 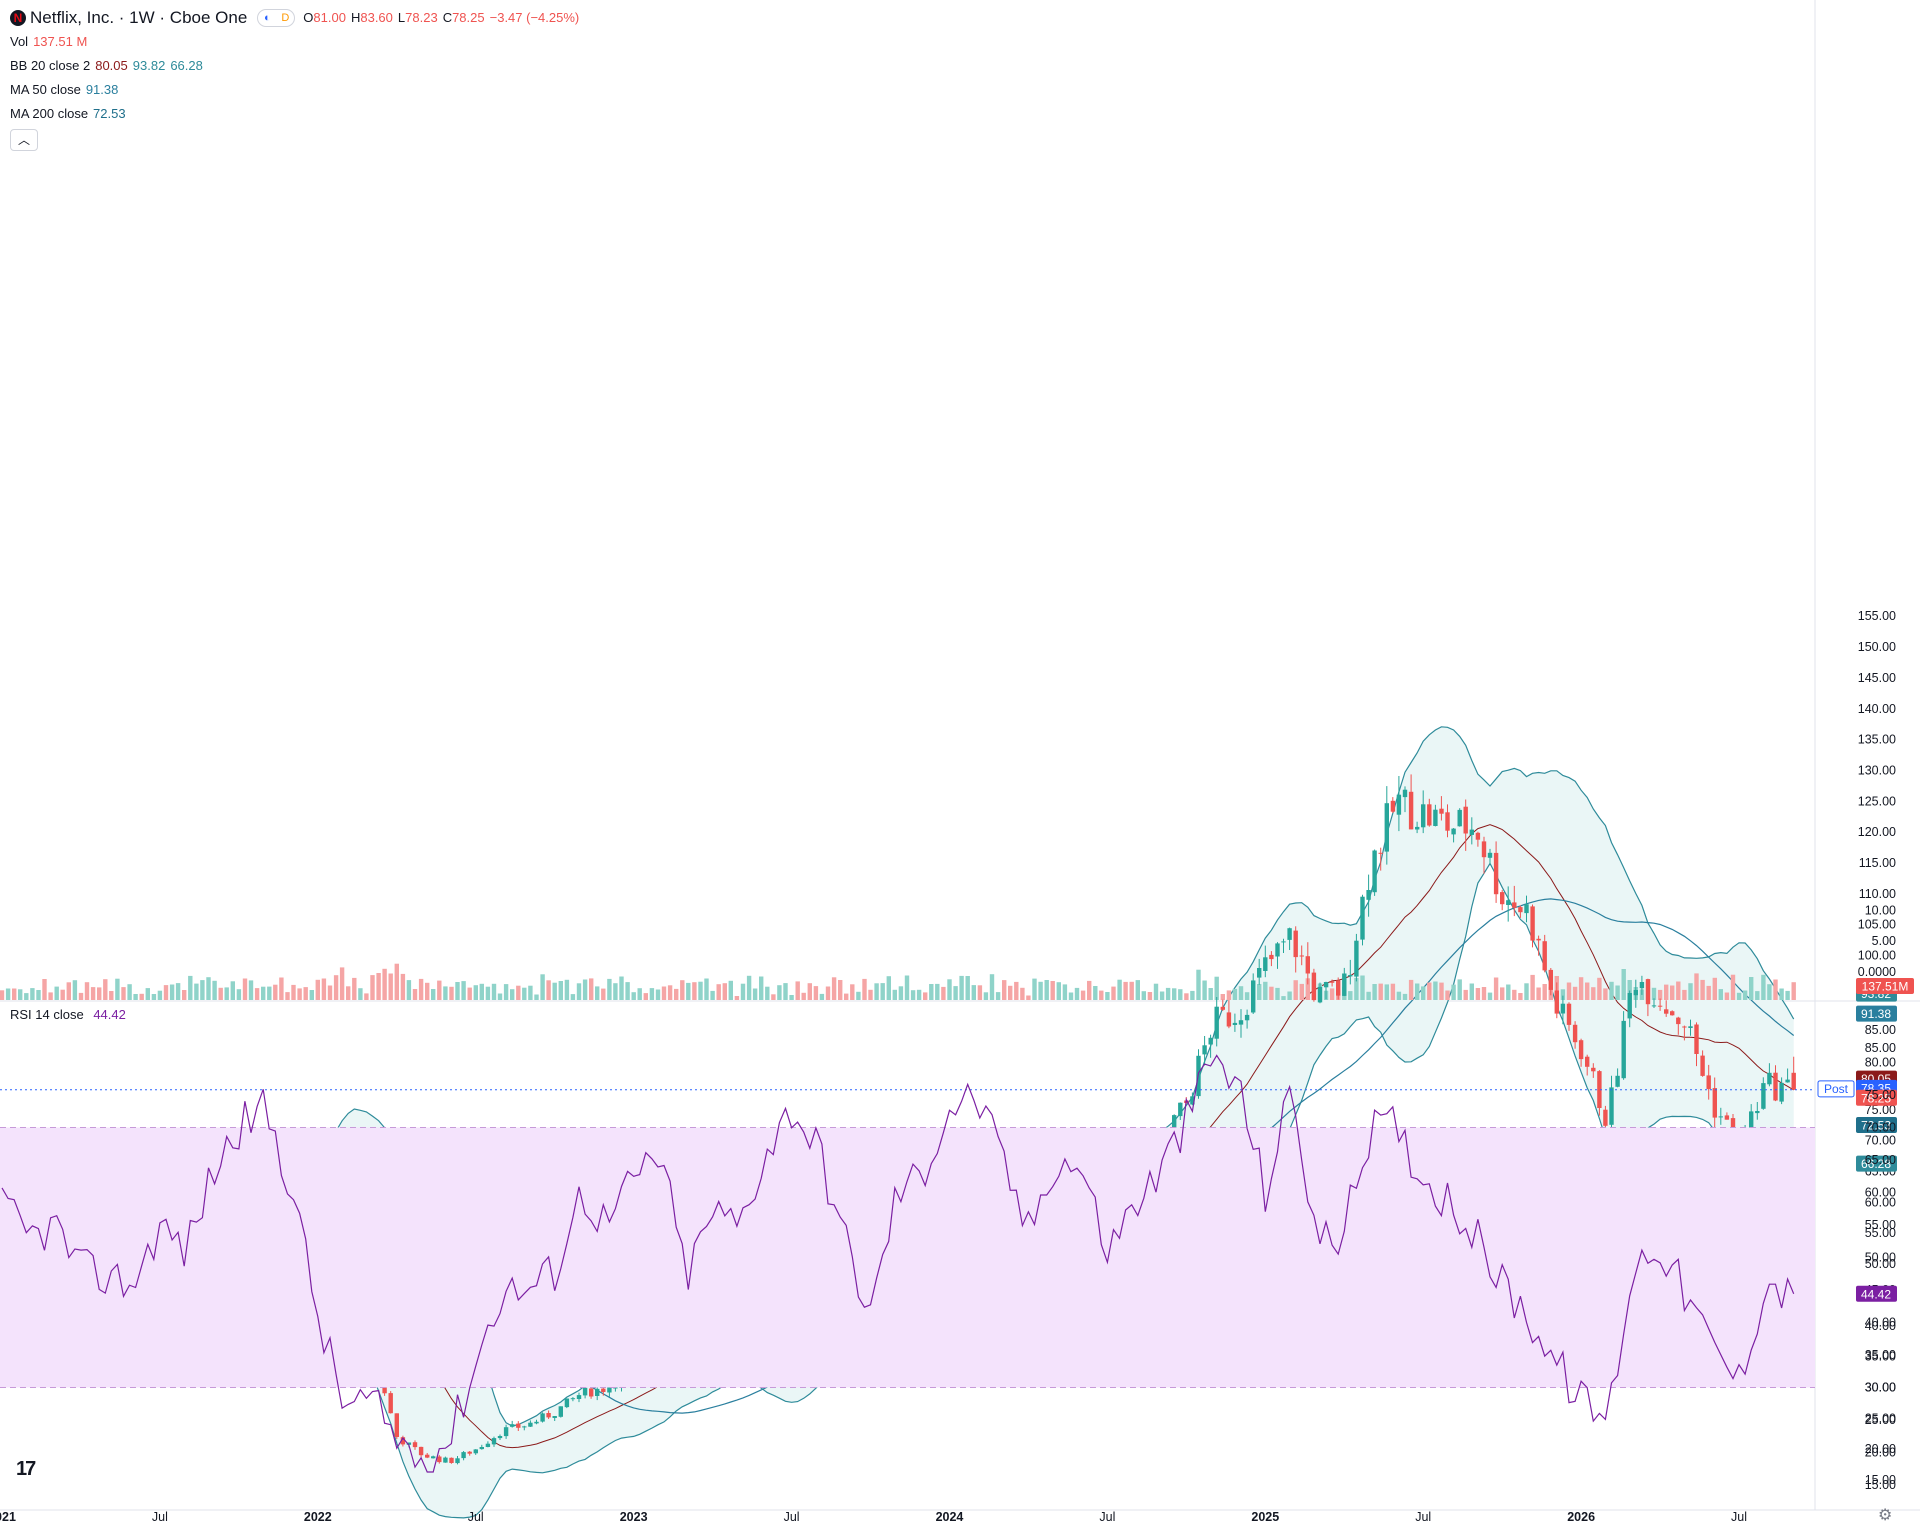 What do you see at coordinates (297, 66) in the screenshot?
I see `legend-bb: BB 20 close 2 80.05 93.82 66.28` at bounding box center [297, 66].